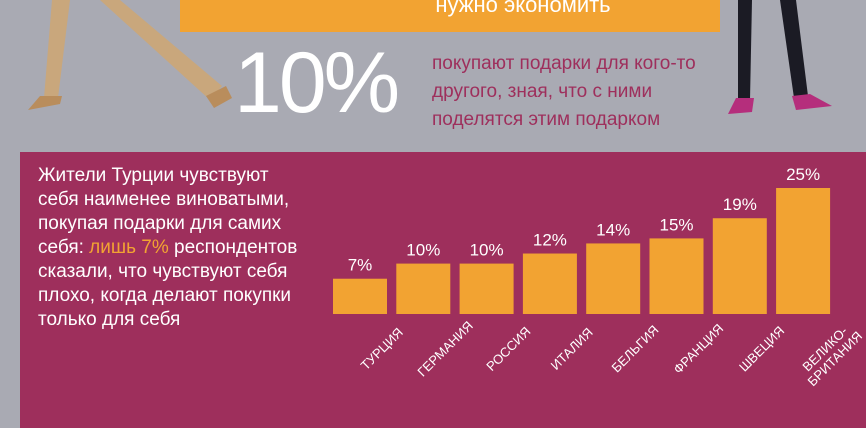  I want to click on panel-highlight: лишь 7%, so click(129, 247).